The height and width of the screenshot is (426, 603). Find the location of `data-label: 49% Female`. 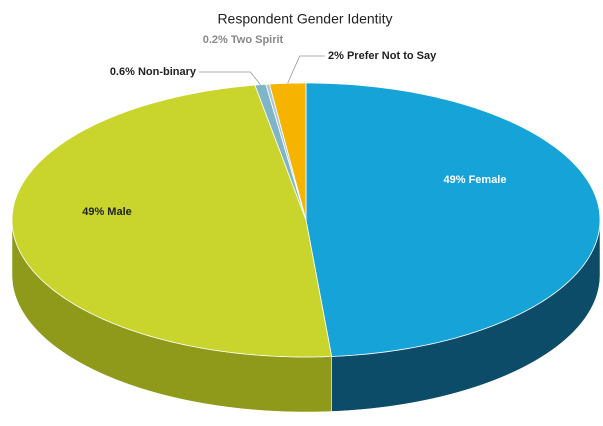

data-label: 49% Female is located at coordinates (475, 180).